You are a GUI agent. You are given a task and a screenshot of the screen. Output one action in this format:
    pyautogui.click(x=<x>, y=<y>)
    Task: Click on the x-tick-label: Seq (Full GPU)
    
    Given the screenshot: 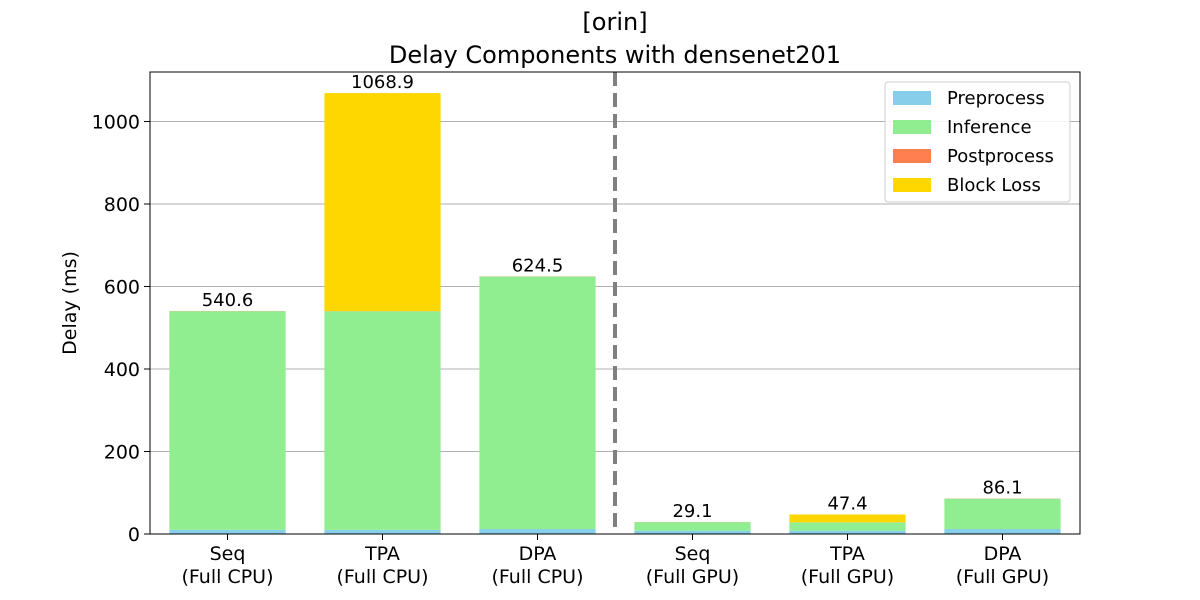 What is the action you would take?
    pyautogui.click(x=692, y=565)
    